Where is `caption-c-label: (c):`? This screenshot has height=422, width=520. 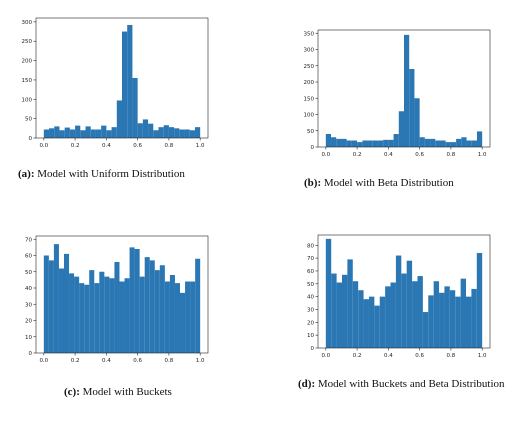
caption-c-label: (c): is located at coordinates (72, 392).